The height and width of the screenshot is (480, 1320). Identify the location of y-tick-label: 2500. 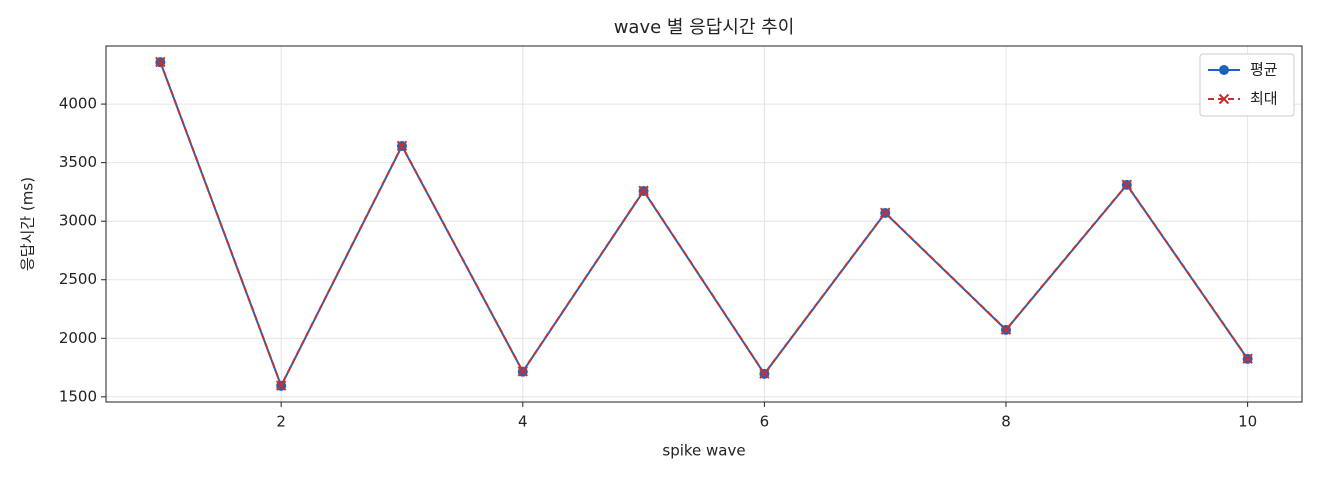
(78, 279).